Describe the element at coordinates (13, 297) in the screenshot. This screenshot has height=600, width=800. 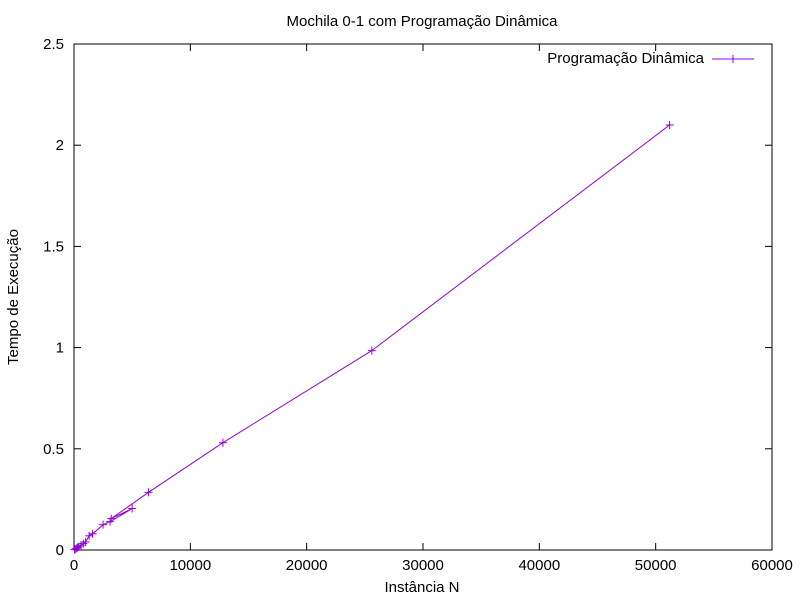
I see `y-axis-label: Tempo de Execução` at that location.